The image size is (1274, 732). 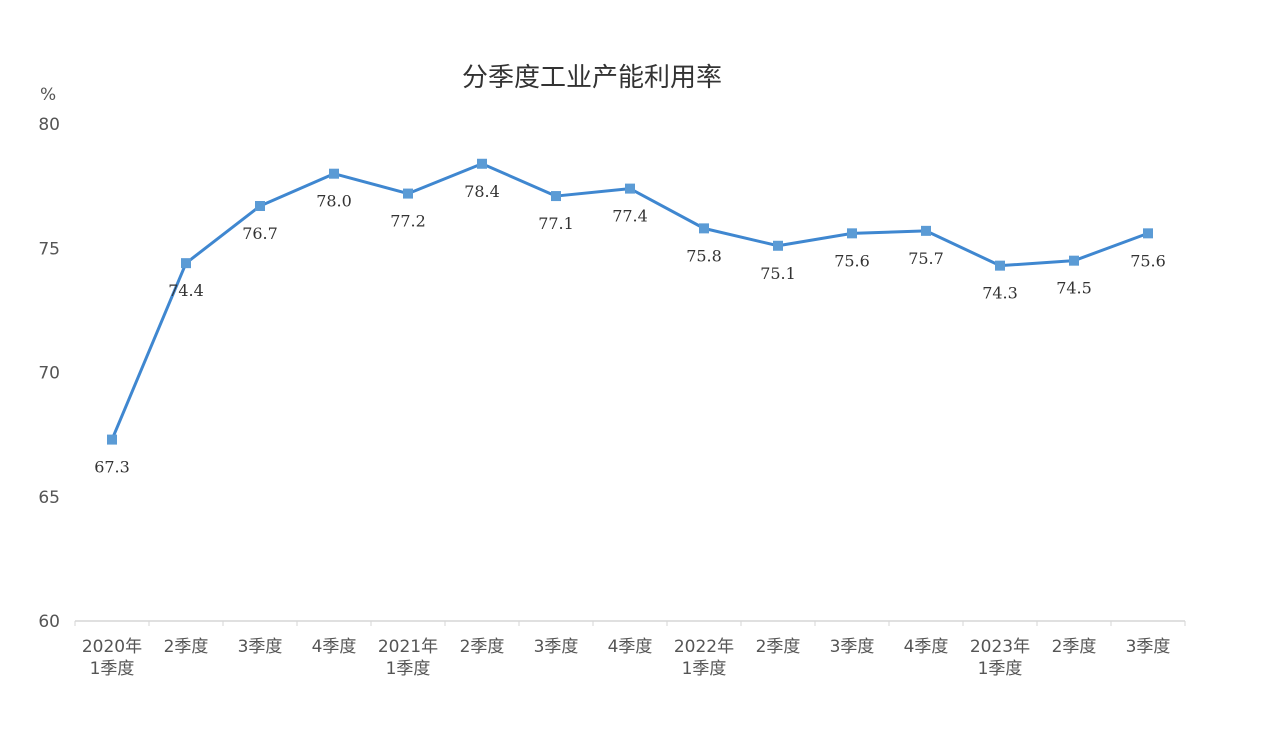 I want to click on chart-title: 分季度工业产能利用率, so click(x=592, y=78).